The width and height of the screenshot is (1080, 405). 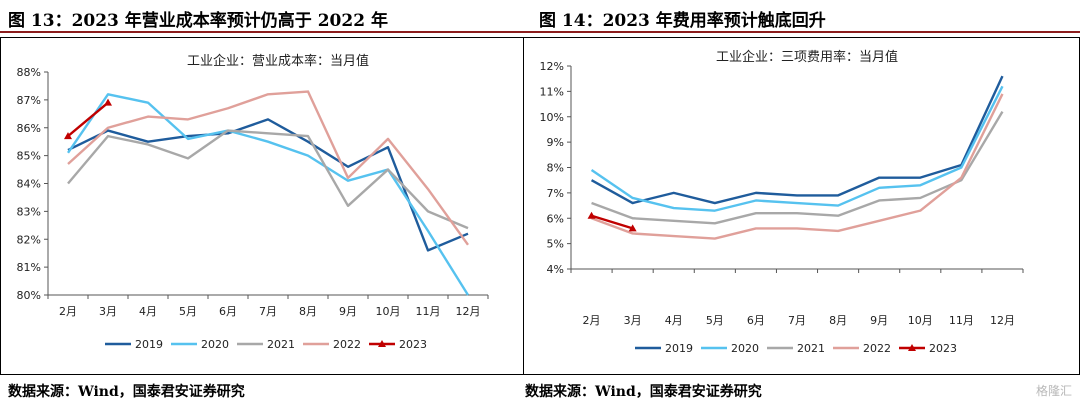 What do you see at coordinates (552, 117) in the screenshot?
I see `y-tick-label: 10%` at bounding box center [552, 117].